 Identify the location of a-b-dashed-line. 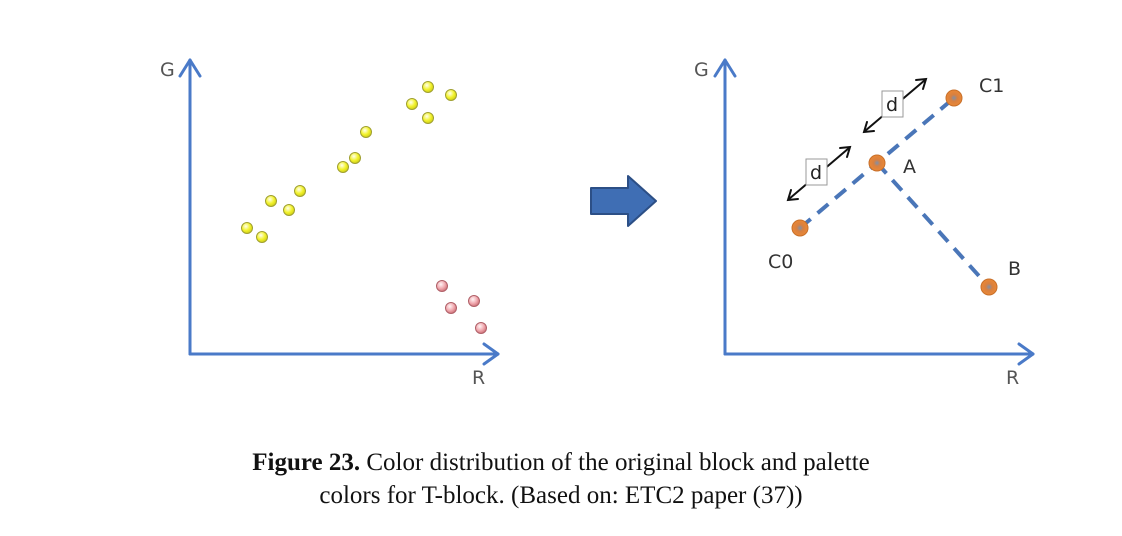
(933, 225).